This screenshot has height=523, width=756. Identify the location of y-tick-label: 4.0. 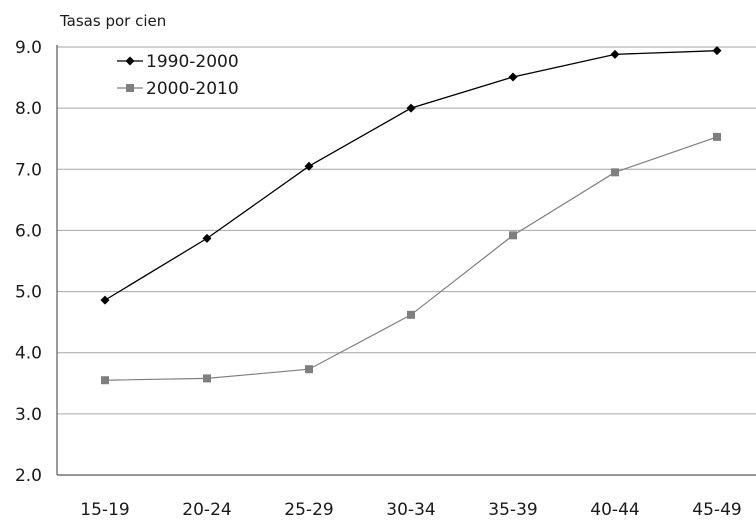
(28, 354).